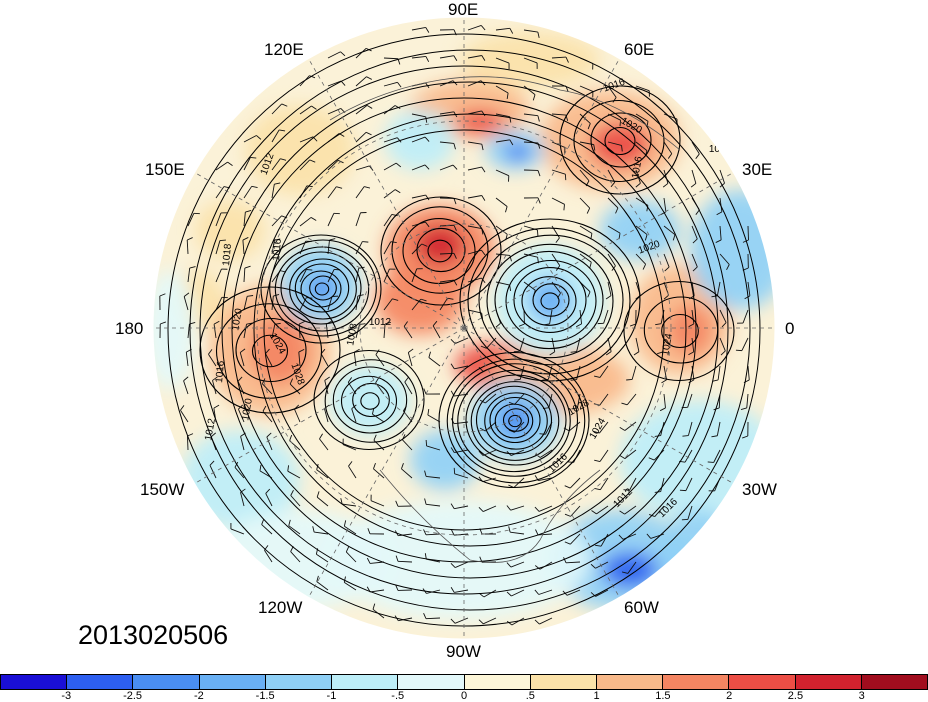 This screenshot has height=702, width=928. I want to click on colorbar-tick-label: -2.5, so click(133, 696).